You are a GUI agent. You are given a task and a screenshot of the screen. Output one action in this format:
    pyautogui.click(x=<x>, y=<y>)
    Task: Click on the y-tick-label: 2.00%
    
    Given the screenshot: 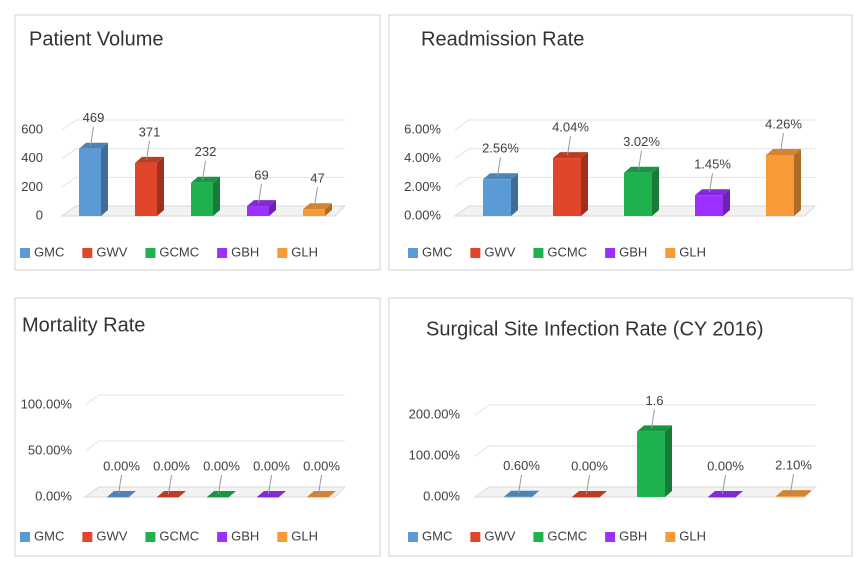 What is the action you would take?
    pyautogui.click(x=422, y=186)
    